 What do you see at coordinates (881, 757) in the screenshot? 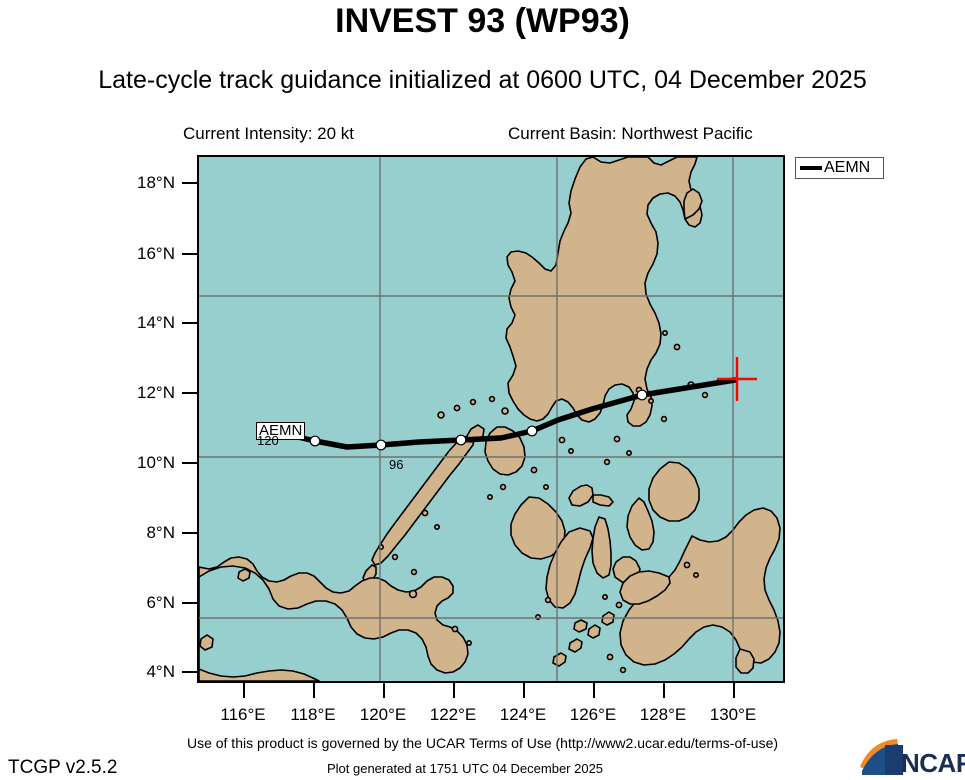
I see `ncar-logo-icon` at bounding box center [881, 757].